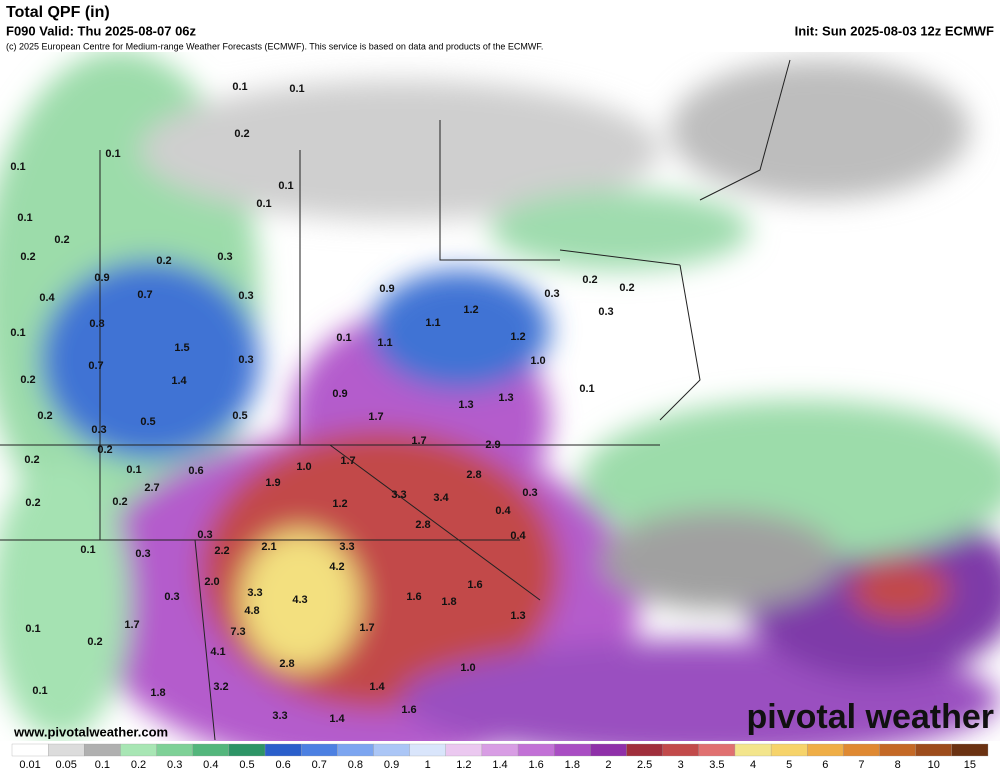 The height and width of the screenshot is (772, 1000). I want to click on colorbar-label: 0.1, so click(102, 765).